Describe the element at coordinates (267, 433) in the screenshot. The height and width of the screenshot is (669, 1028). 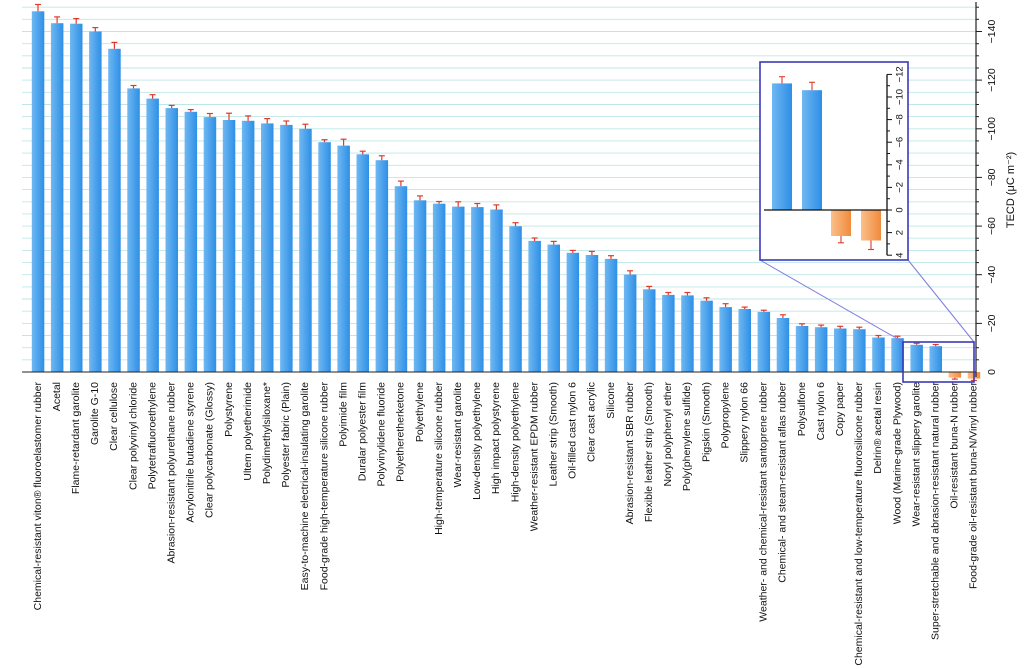
I see `category-label: Polydimethylsiloxane*` at that location.